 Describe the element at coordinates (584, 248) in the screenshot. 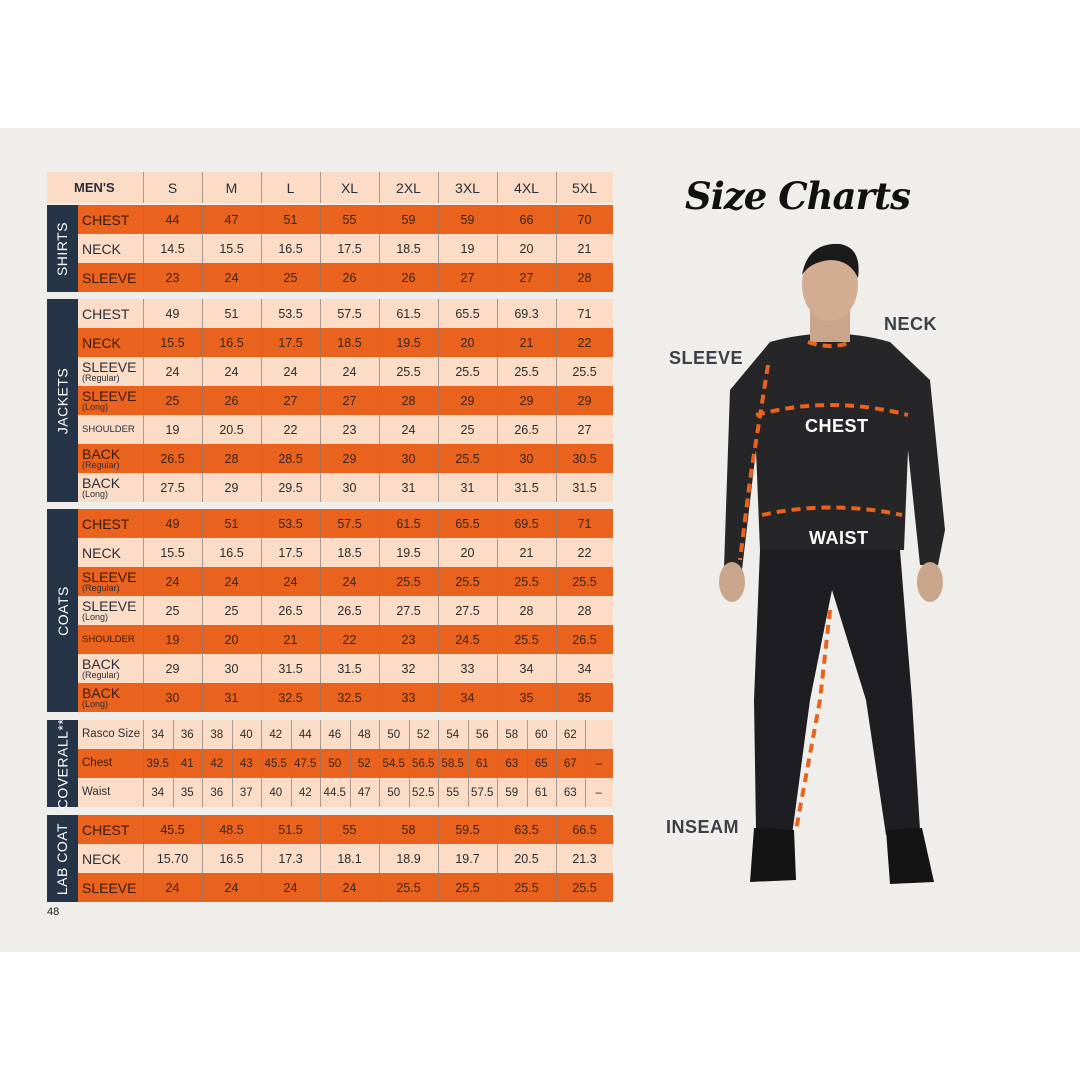

I see `table-cell: 21` at that location.